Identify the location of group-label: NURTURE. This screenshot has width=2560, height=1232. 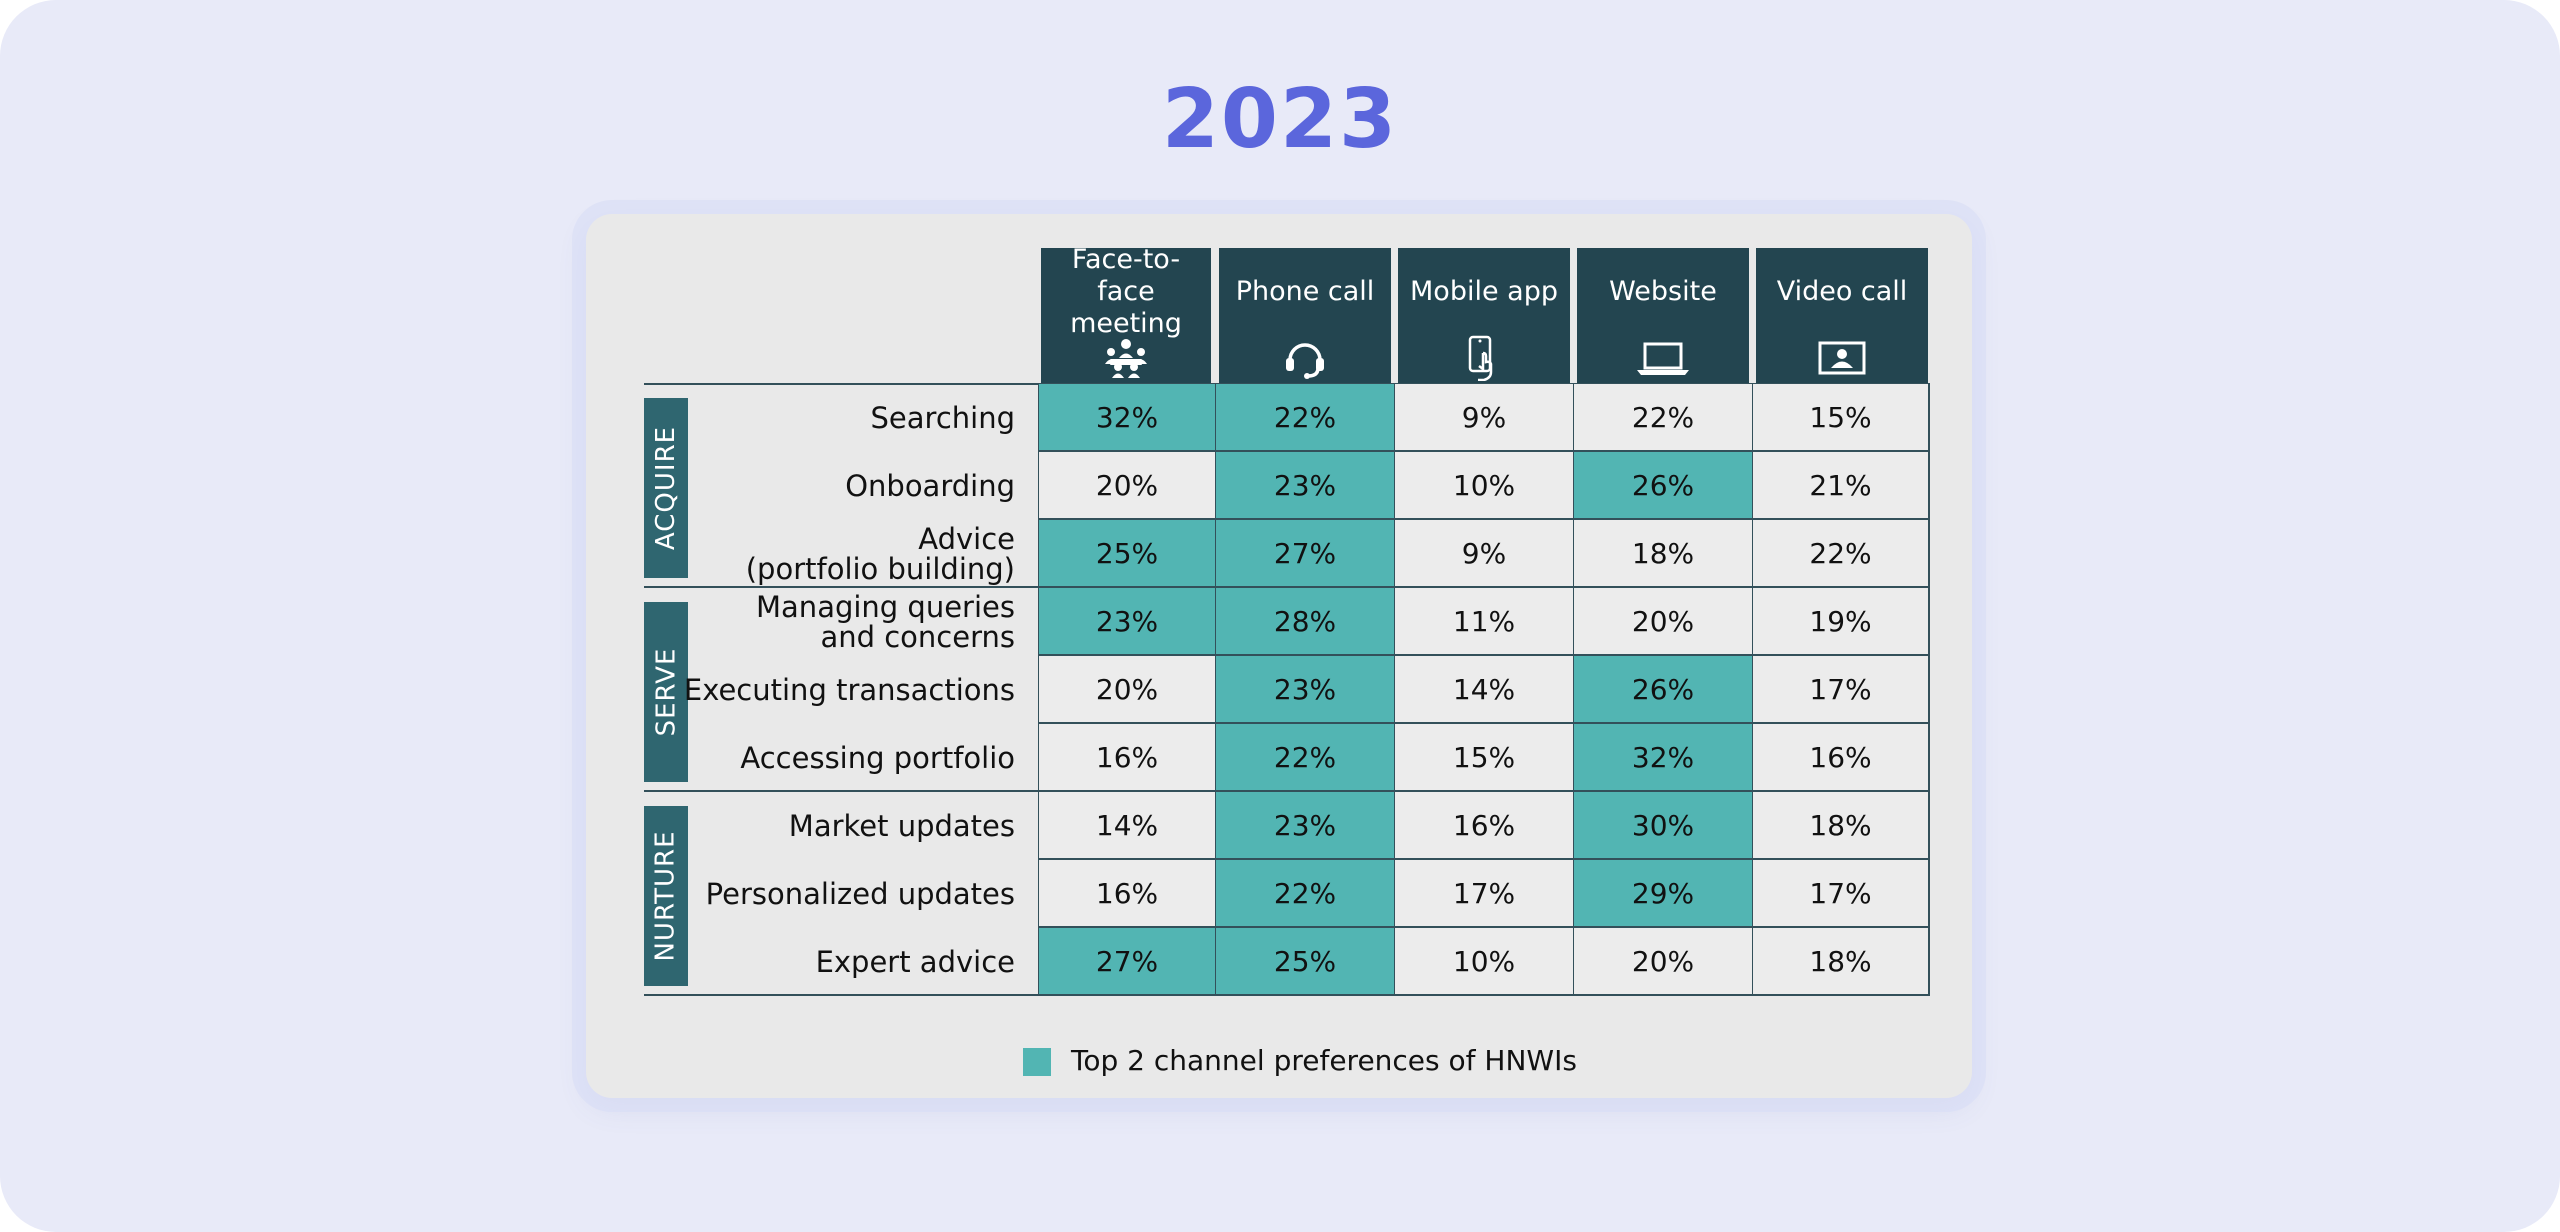
(666, 896).